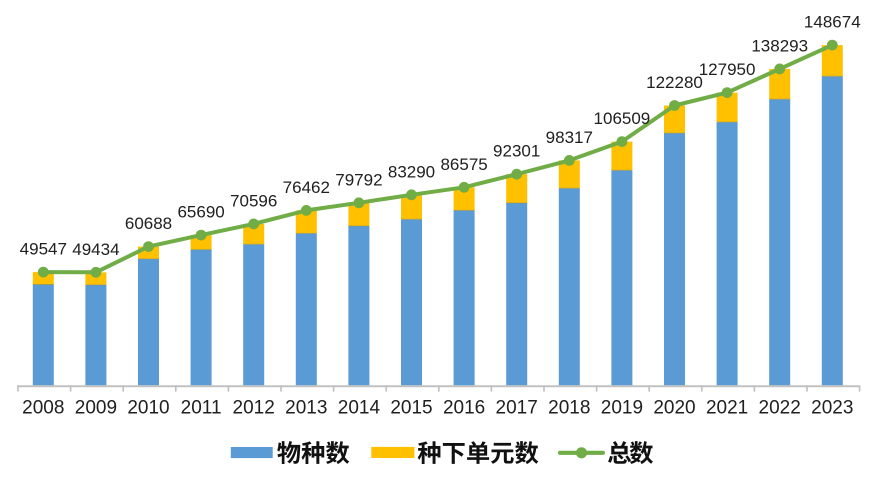  Describe the element at coordinates (43, 249) in the screenshot. I see `svg-text: 49547` at that location.